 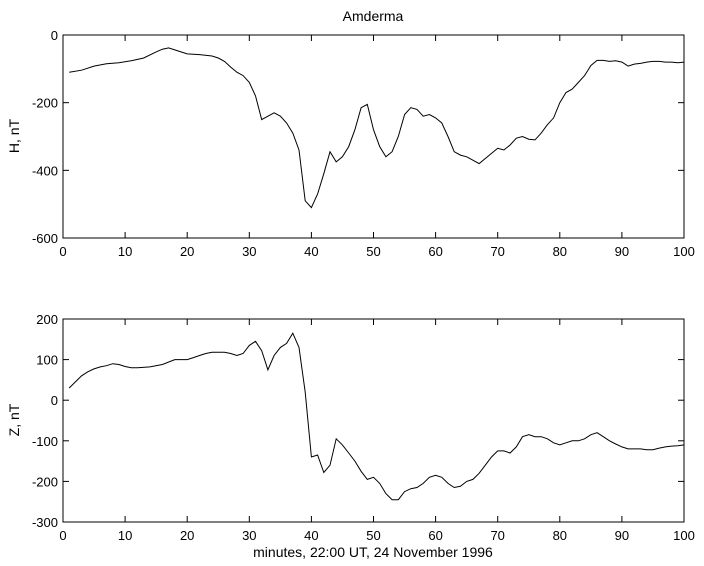 What do you see at coordinates (47, 360) in the screenshot?
I see `y-tick-label: 100` at bounding box center [47, 360].